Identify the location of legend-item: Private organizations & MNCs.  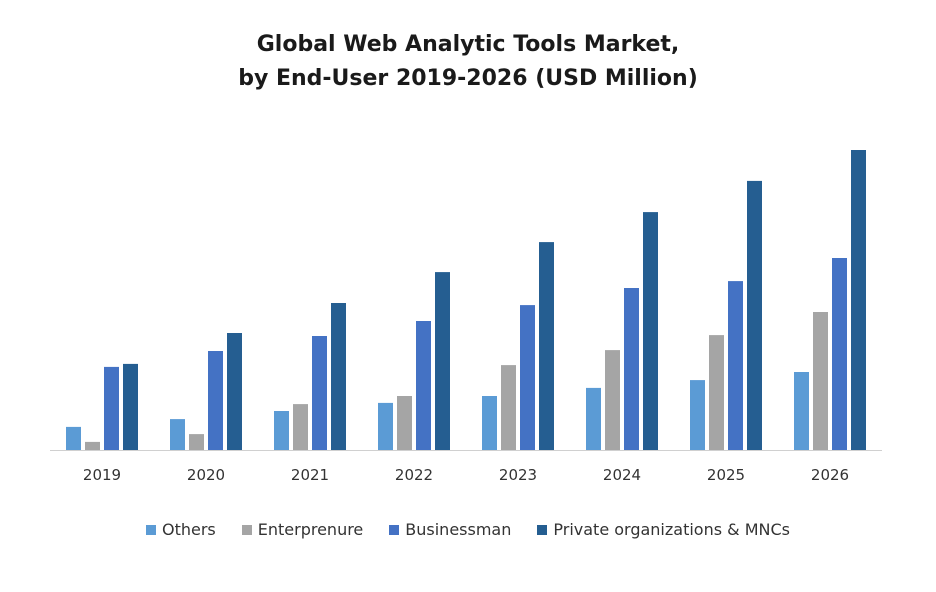
(663, 529).